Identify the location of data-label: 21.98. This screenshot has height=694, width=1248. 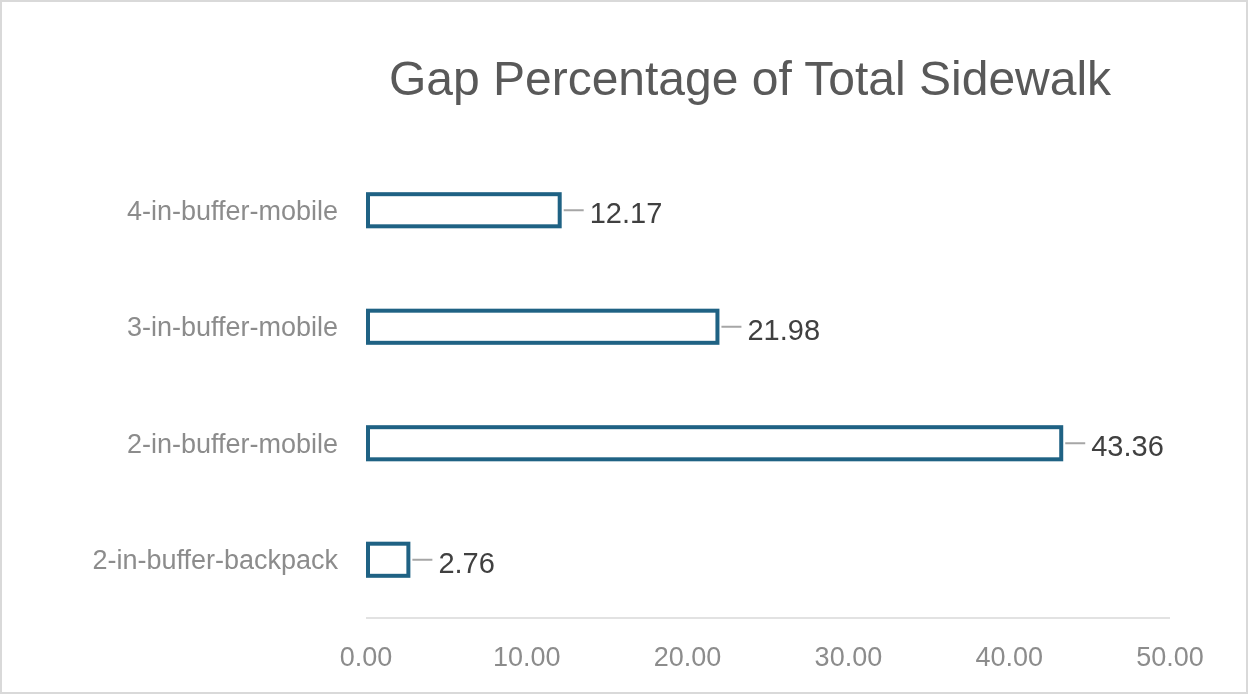
(784, 329).